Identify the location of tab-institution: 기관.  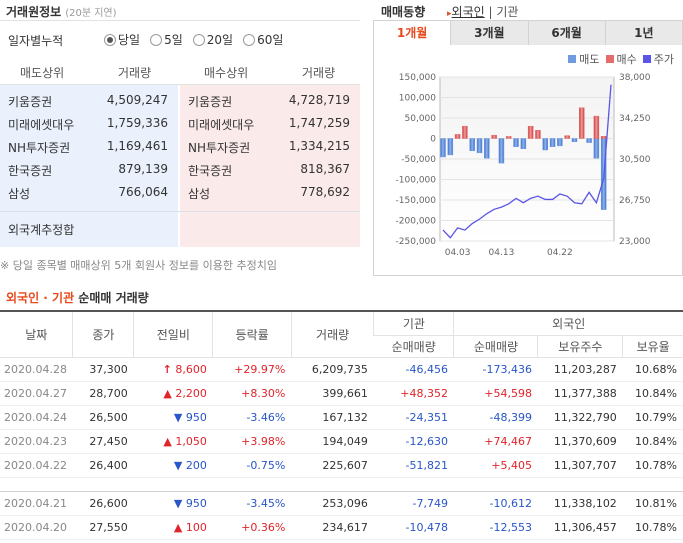
(507, 12).